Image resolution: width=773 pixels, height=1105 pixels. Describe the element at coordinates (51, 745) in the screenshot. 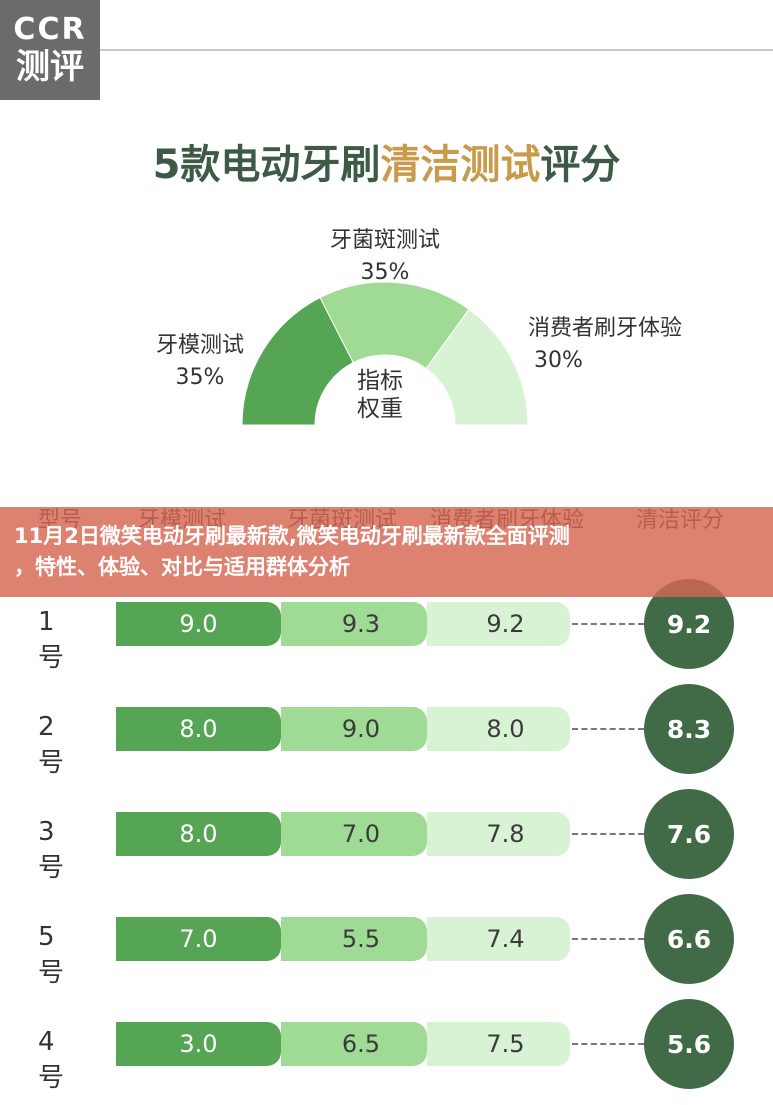

I see `row-model-label: 2号` at that location.